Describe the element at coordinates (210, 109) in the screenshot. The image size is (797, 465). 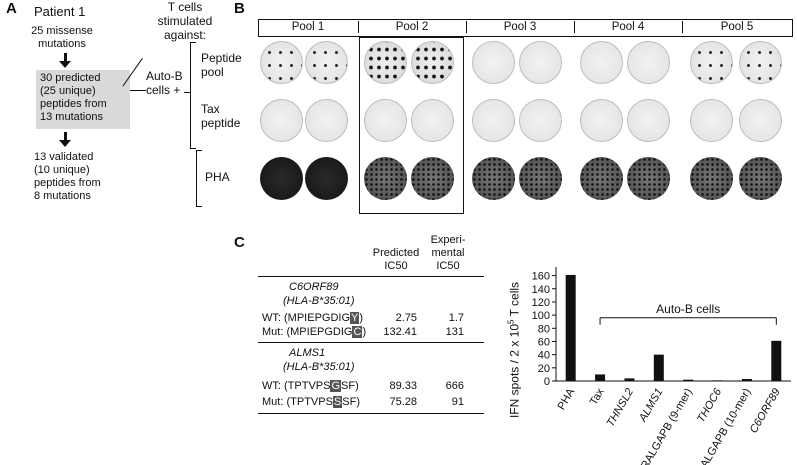
I see `row-label-tax-1: Tax` at that location.